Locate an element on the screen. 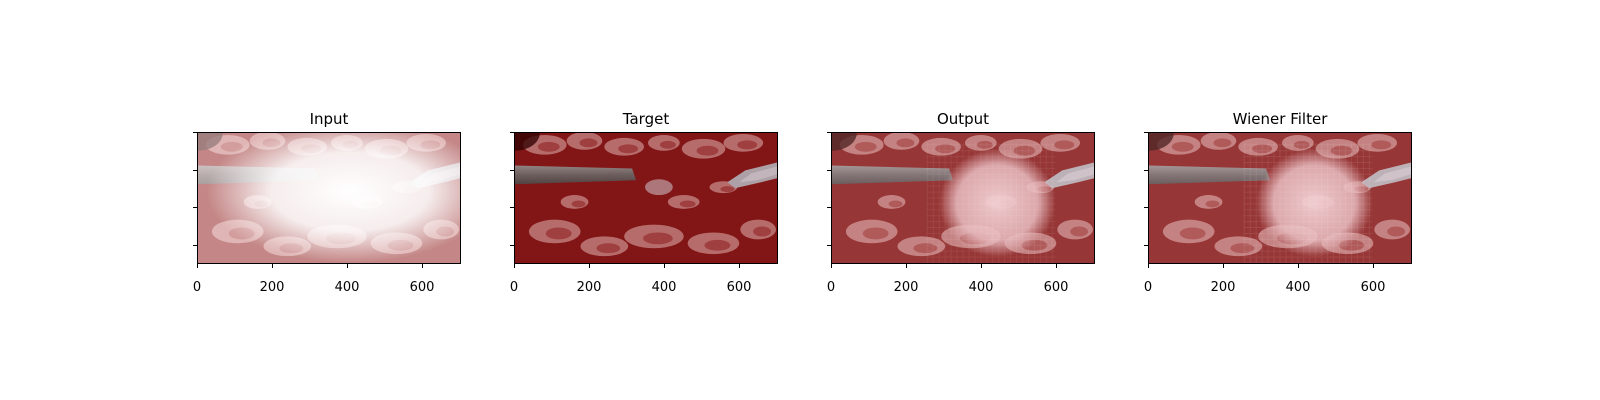 The width and height of the screenshot is (1600, 400). surgical-image-input is located at coordinates (329, 198).